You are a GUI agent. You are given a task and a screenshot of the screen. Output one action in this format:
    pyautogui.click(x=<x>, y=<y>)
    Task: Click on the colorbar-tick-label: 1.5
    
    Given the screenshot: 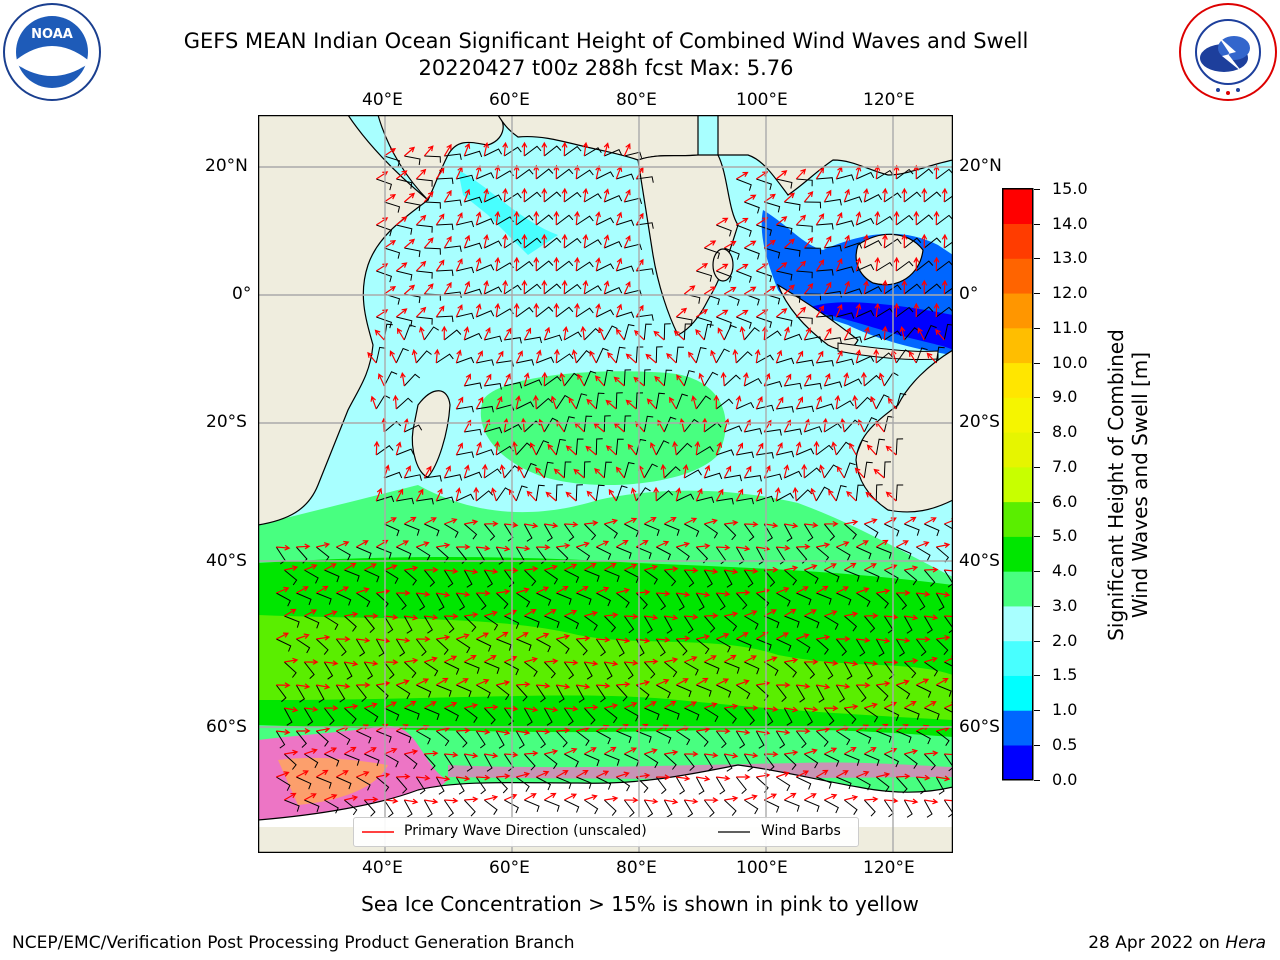 What is the action you would take?
    pyautogui.click(x=1065, y=675)
    